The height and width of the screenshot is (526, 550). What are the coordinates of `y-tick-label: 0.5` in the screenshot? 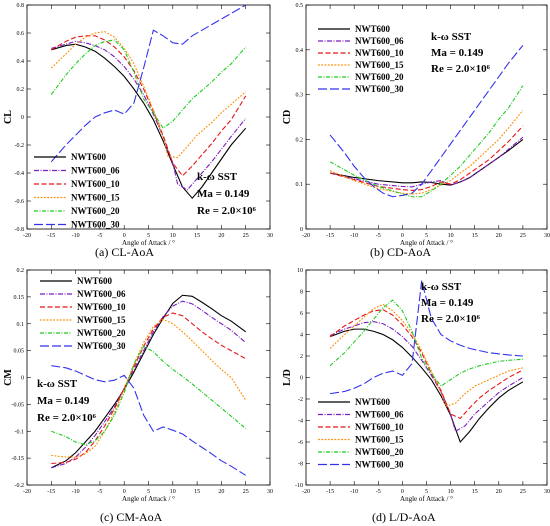 It's located at (300, 6).